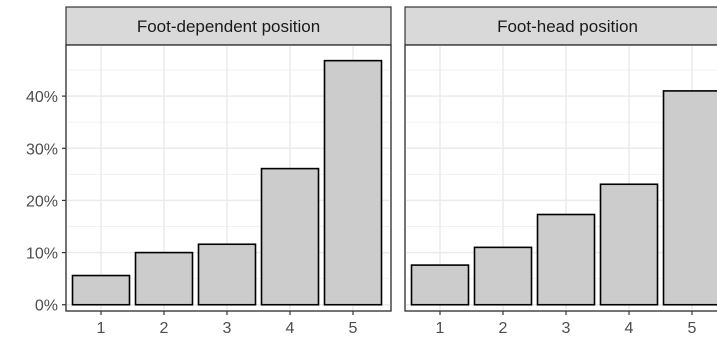 This screenshot has width=717, height=341. I want to click on y-tick-label: 10%, so click(42, 254).